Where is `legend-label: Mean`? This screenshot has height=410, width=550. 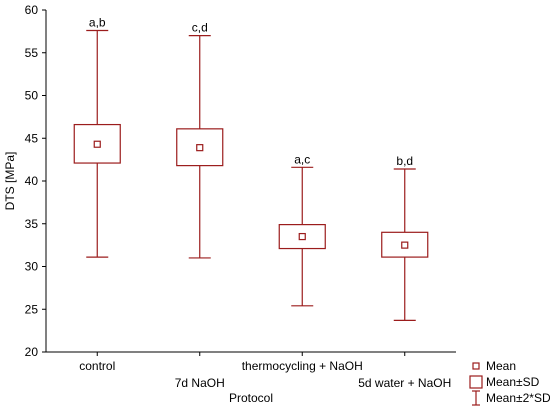
legend-label: Mean is located at coordinates (501, 366).